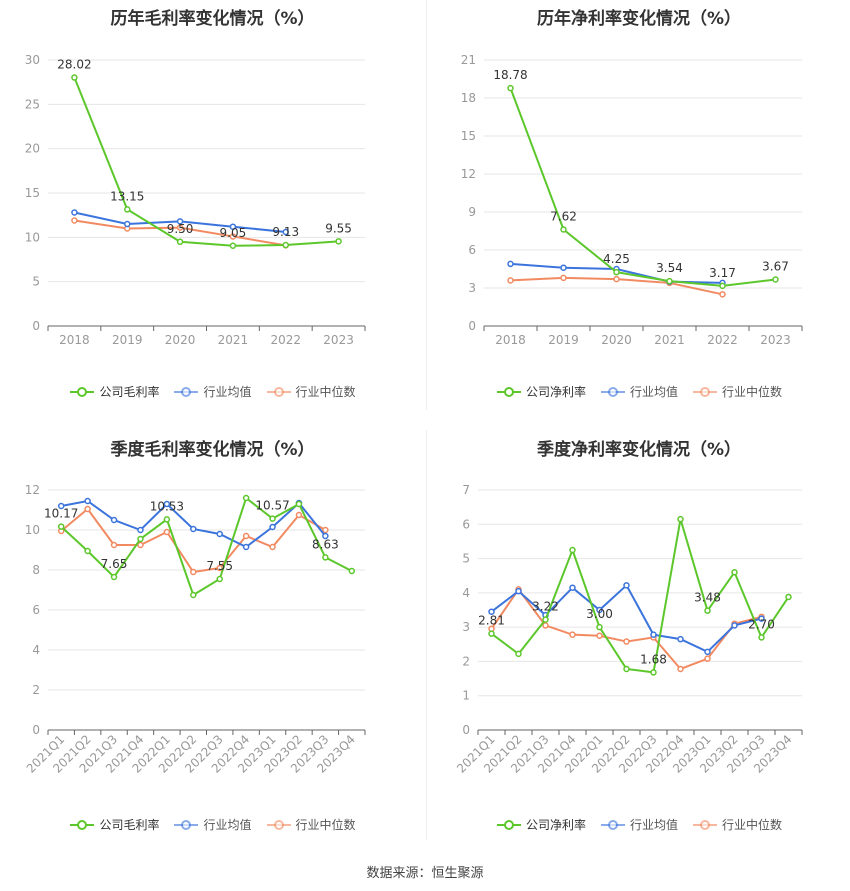 Image resolution: width=850 pixels, height=891 pixels. What do you see at coordinates (653, 825) in the screenshot?
I see `legend-label: 行业均值` at bounding box center [653, 825].